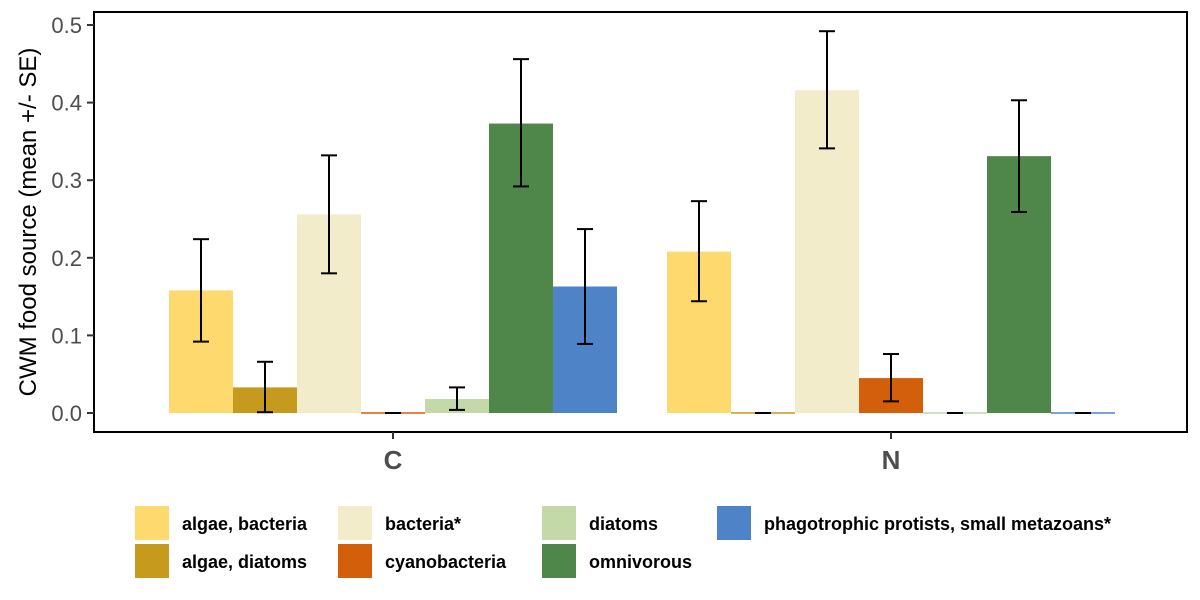  I want to click on y-tick-label: 0.0, so click(66, 413).